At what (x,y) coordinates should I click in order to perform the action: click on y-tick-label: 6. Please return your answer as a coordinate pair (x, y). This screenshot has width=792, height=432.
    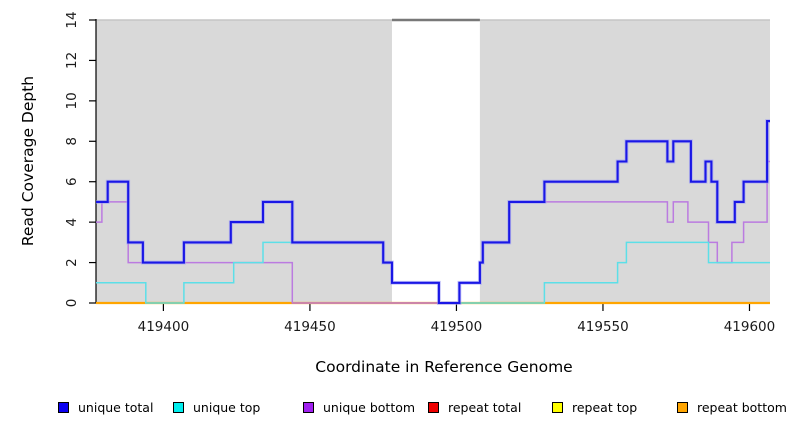
    Looking at the image, I should click on (72, 181).